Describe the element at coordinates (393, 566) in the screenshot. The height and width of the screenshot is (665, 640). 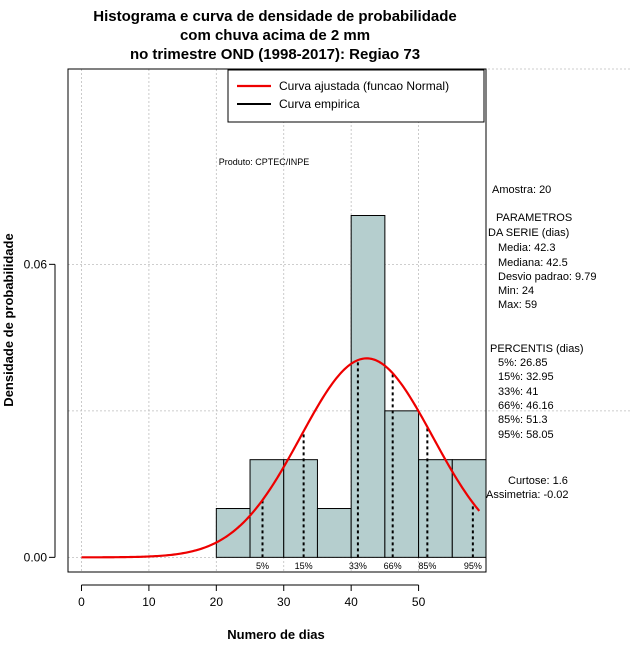
I see `percentile-marker-label: 66%` at that location.